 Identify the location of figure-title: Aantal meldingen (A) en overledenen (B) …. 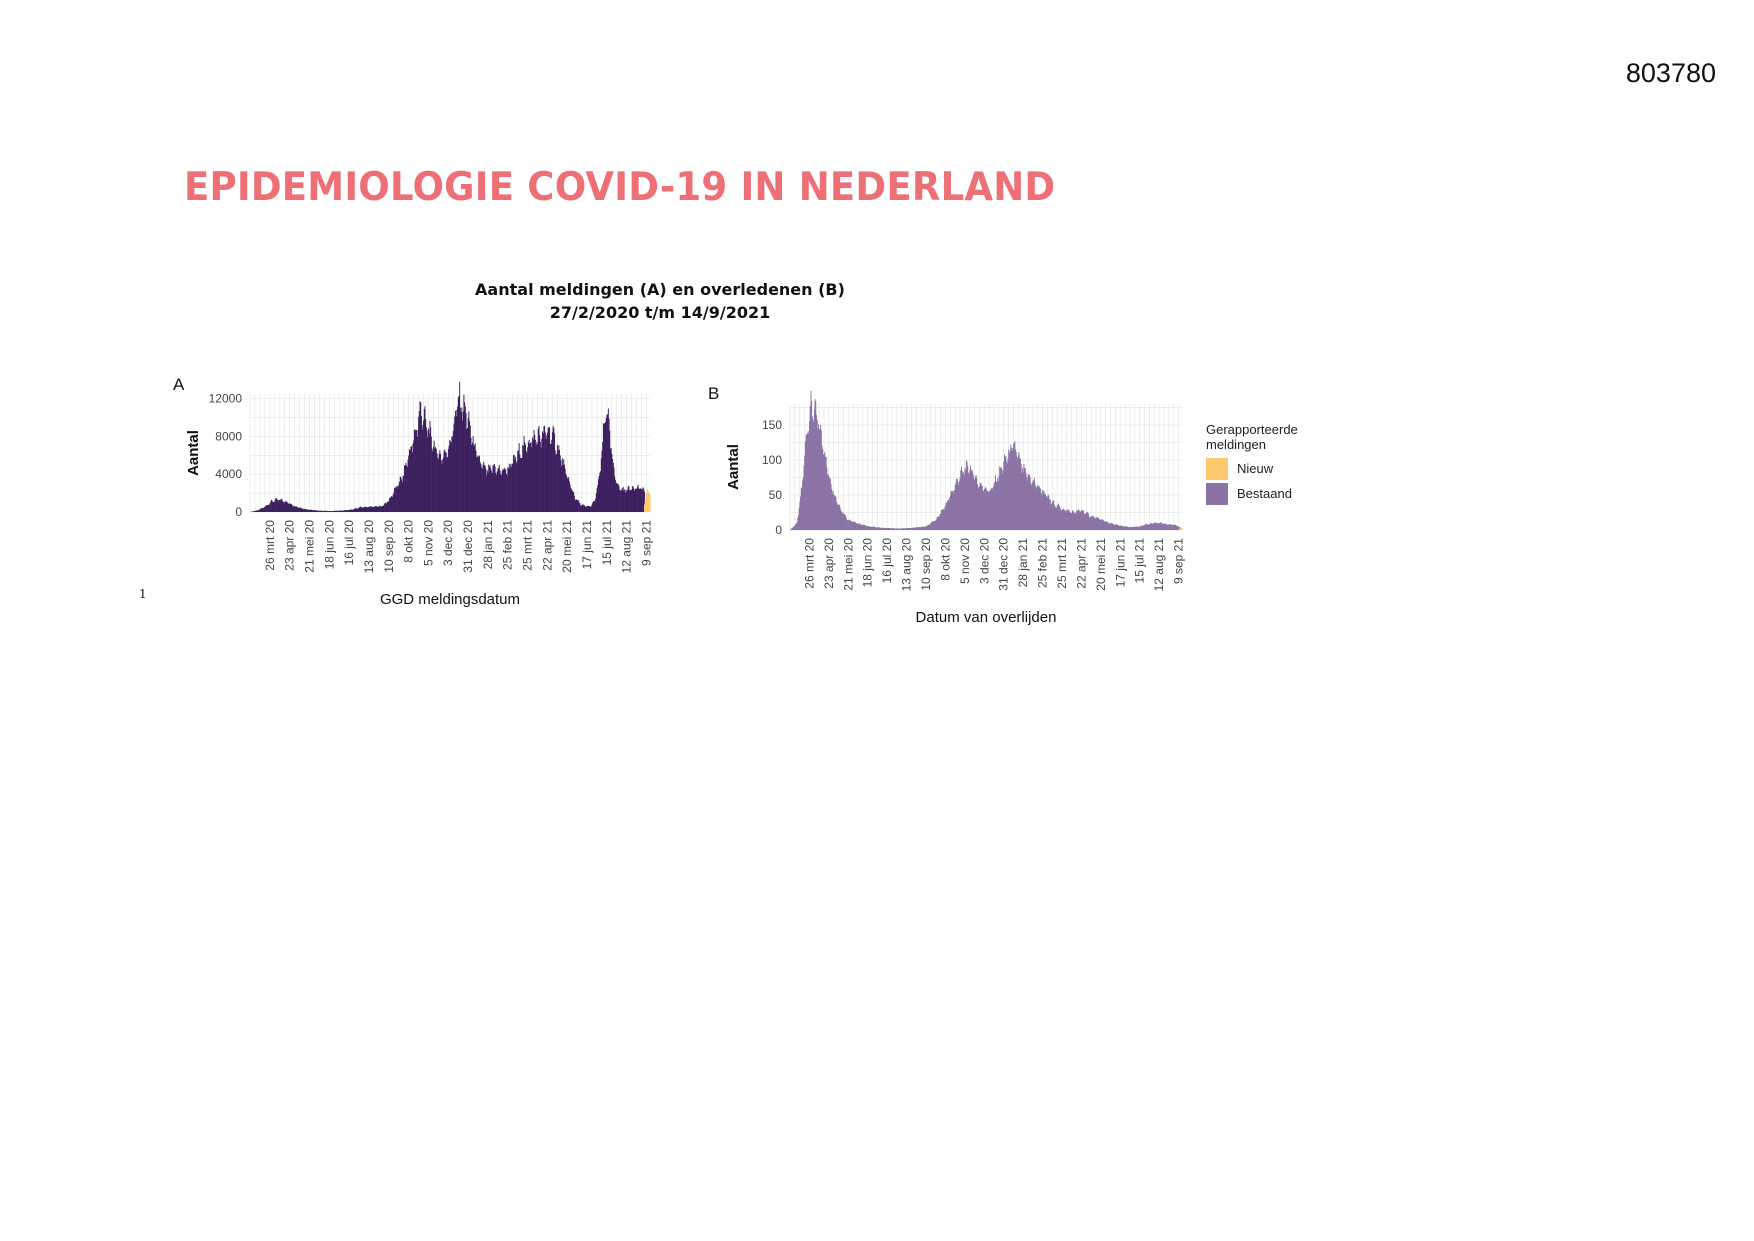
(660, 301).